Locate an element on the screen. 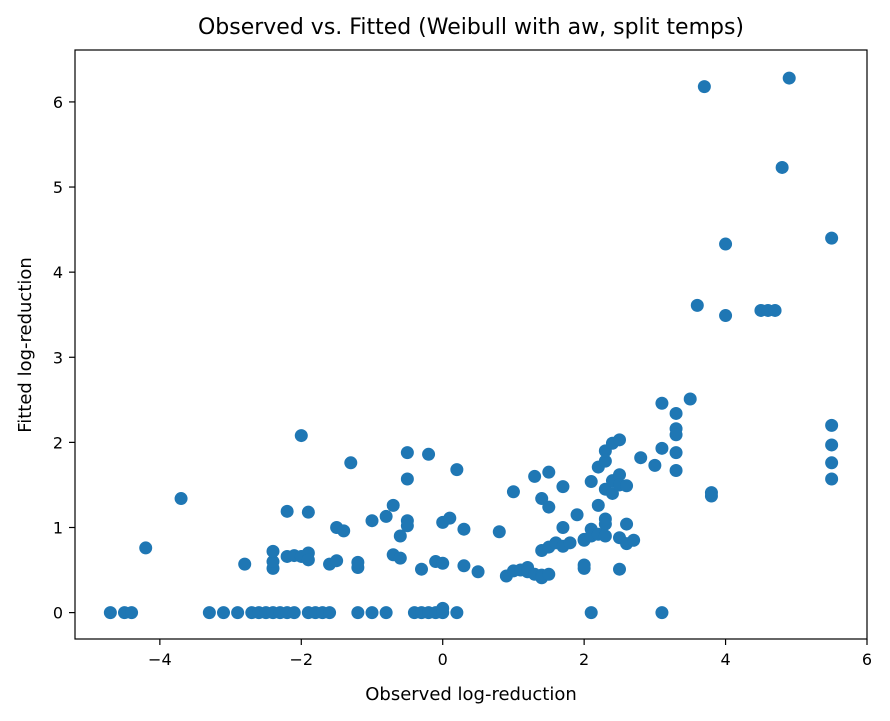 Image resolution: width=890 pixels, height=721 pixels. x-tick-label: 4 is located at coordinates (725, 659).